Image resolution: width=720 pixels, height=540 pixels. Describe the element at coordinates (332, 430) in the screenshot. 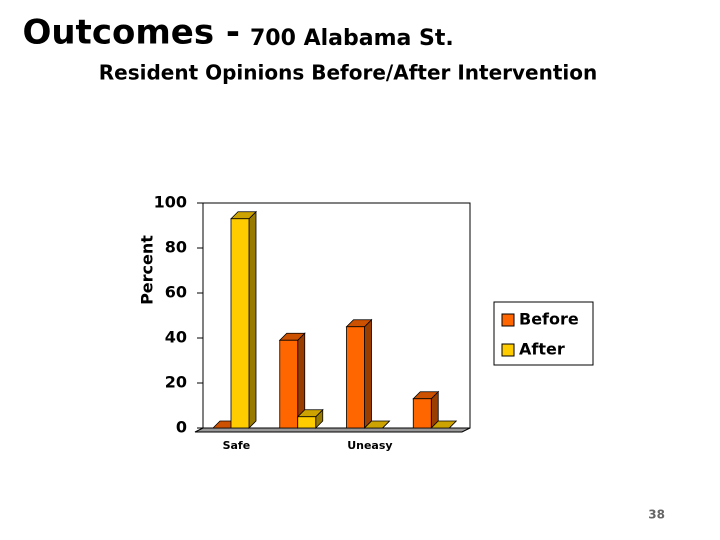

I see `floor` at that location.